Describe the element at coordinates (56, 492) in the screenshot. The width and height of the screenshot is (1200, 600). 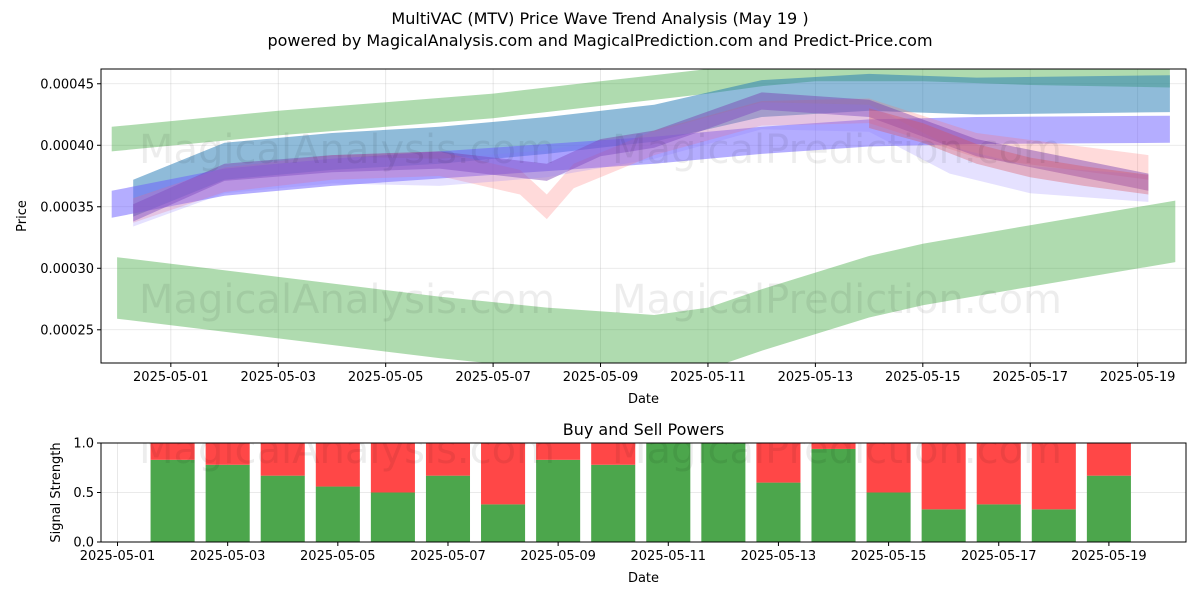
I see `bottom-y-axis-label: Signal Strength` at that location.